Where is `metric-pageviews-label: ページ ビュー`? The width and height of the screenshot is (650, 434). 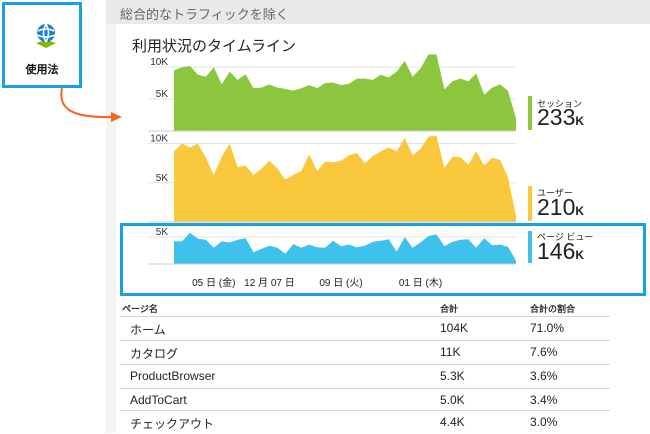
metric-pageviews-label: ページ ビュー is located at coordinates (565, 237).